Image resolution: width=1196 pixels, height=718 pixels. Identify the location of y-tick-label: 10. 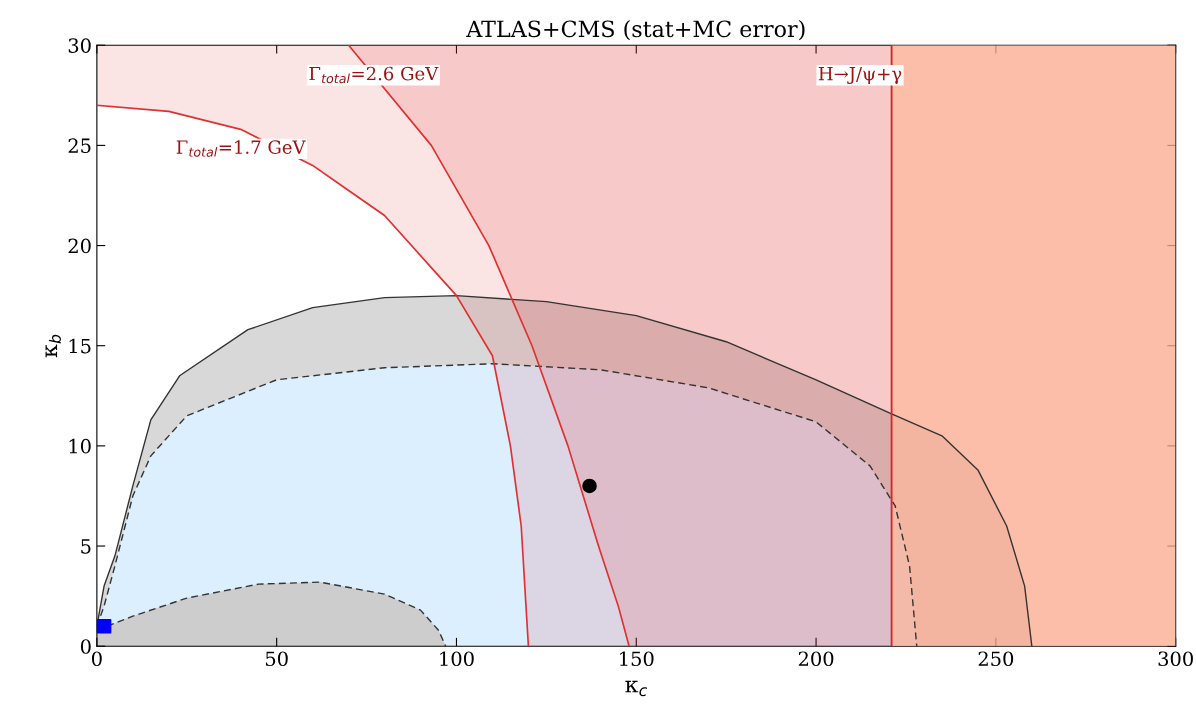
(80, 446).